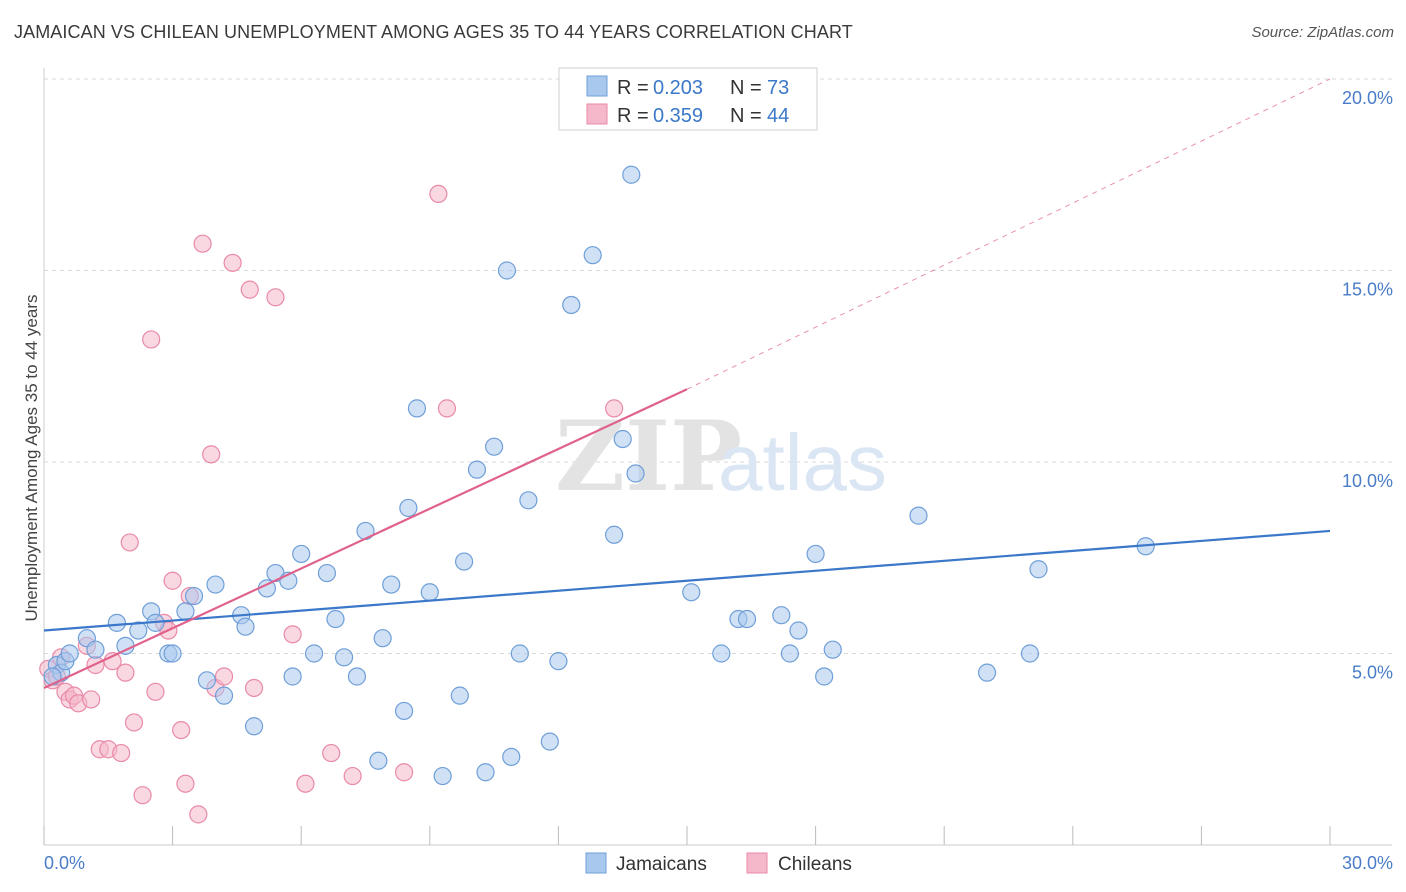 This screenshot has height=892, width=1406. Describe the element at coordinates (687, 580) in the screenshot. I see `jamaican-trend-line` at that location.